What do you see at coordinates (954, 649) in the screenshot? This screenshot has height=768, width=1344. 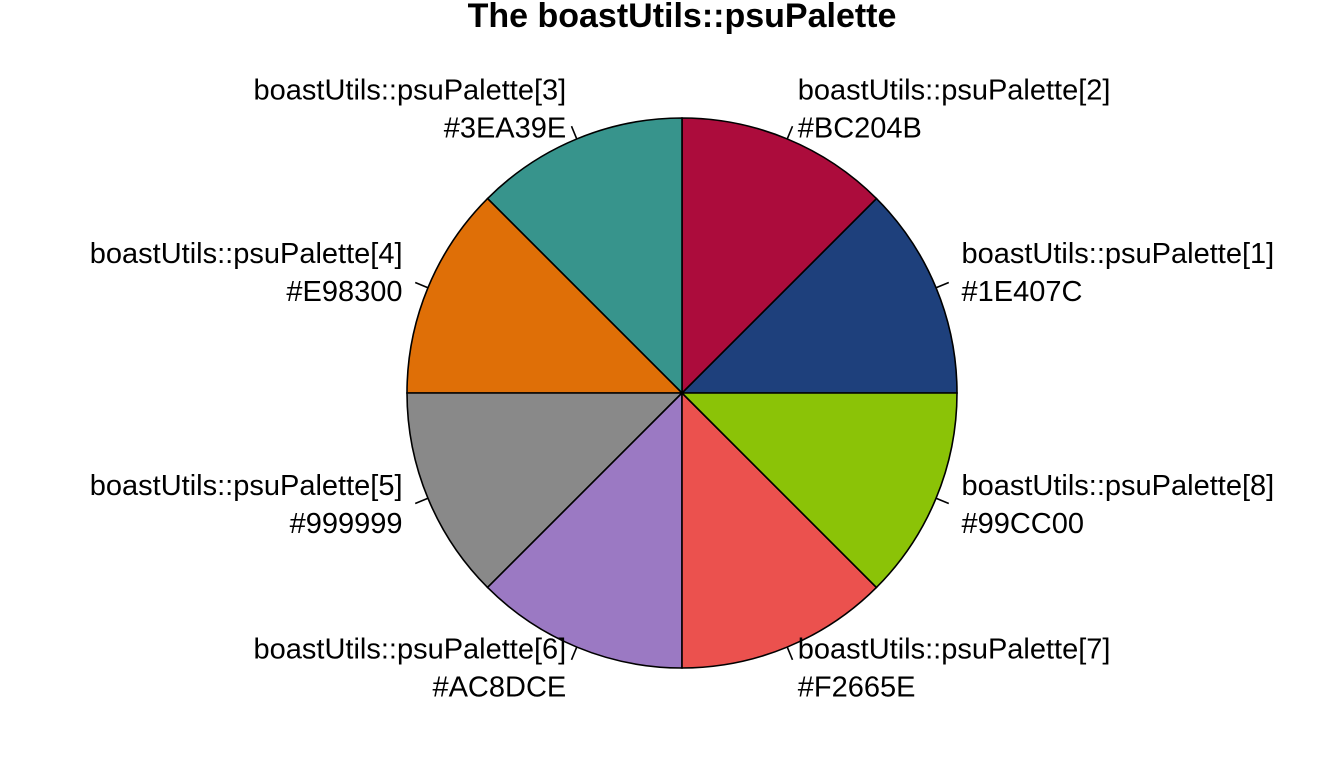 I see `slice-label-name: boastUtils::psuPalette[7]` at bounding box center [954, 649].